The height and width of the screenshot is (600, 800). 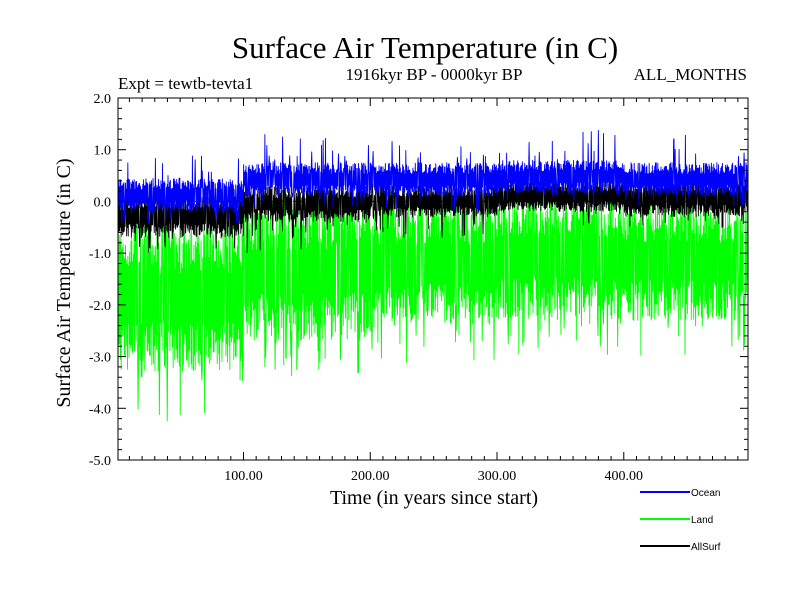 What do you see at coordinates (100, 409) in the screenshot?
I see `y-tick-label: -4.0` at bounding box center [100, 409].